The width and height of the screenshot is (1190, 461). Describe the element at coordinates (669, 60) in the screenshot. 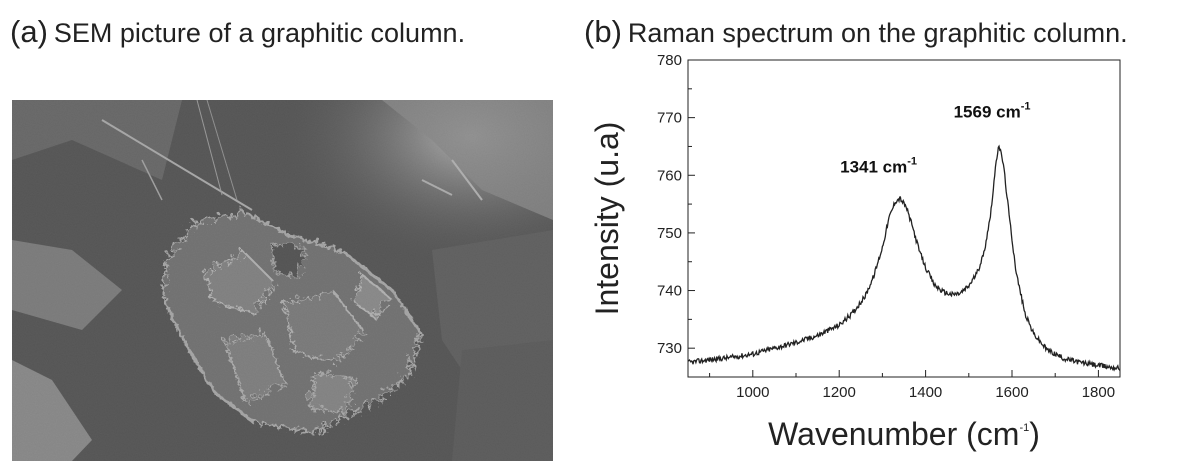

I see `y-tick-label: 780` at that location.